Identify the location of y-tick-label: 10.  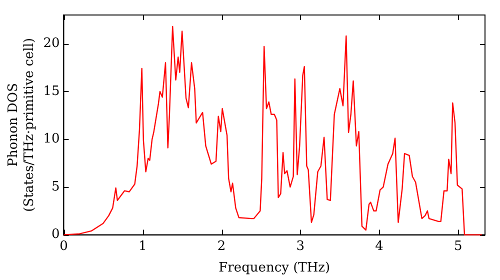
(51, 139).